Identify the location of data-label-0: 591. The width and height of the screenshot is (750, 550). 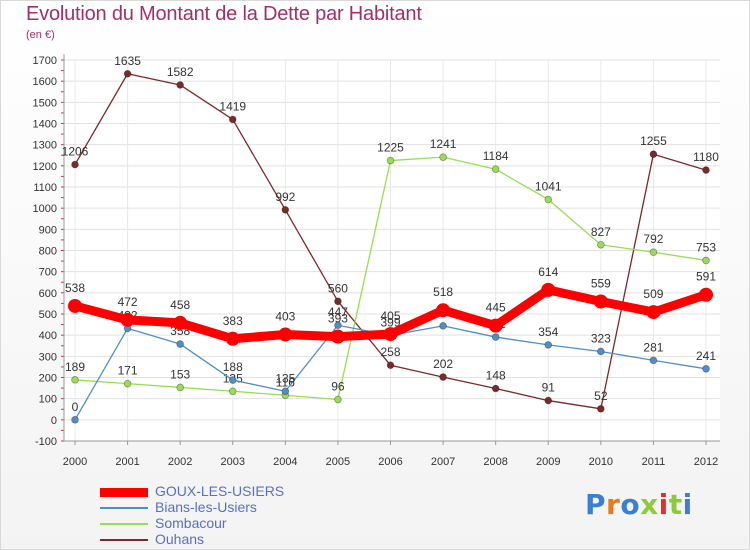
(706, 277).